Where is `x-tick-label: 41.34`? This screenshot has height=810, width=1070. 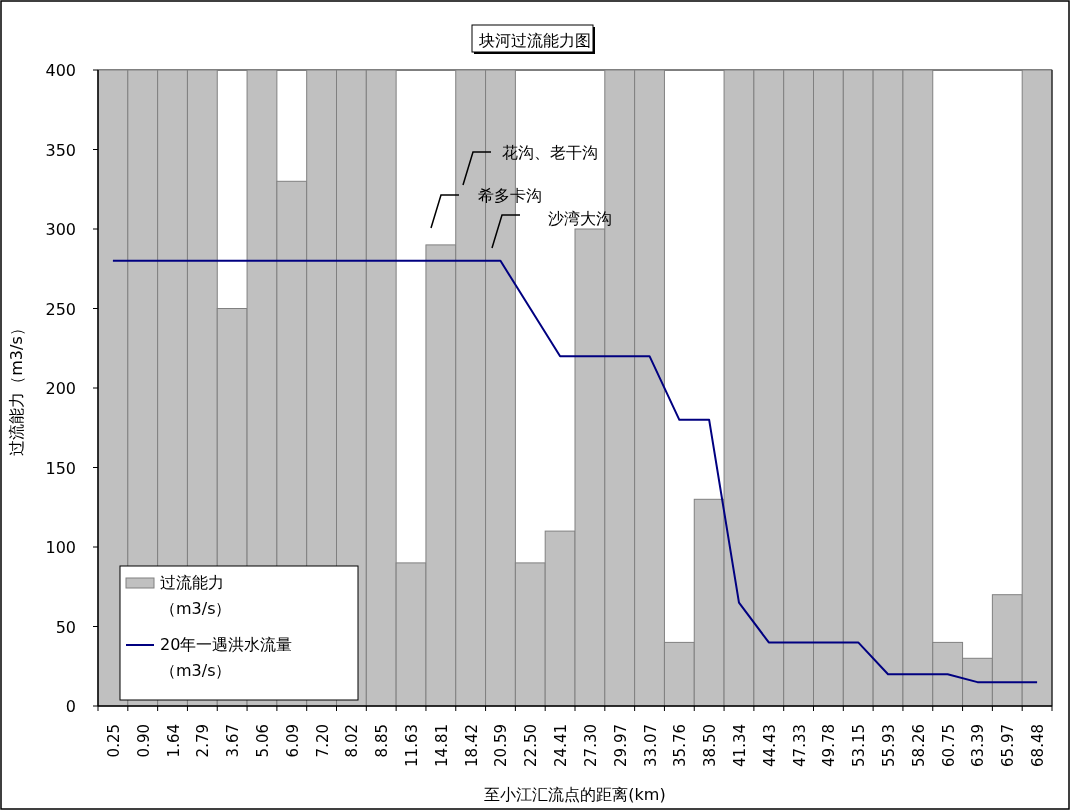
x-tick-label: 41.34 is located at coordinates (739, 745).